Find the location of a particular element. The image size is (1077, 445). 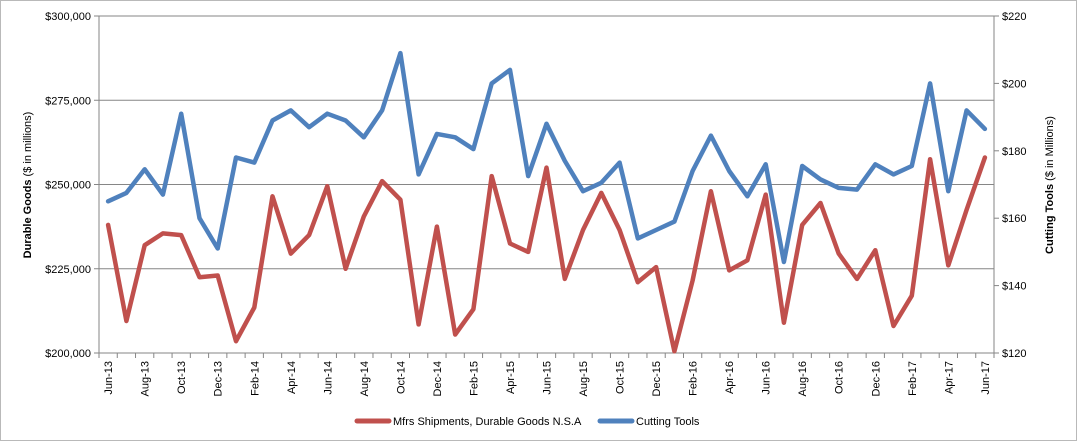

x-tick-label: Aug-16 is located at coordinates (803, 378).